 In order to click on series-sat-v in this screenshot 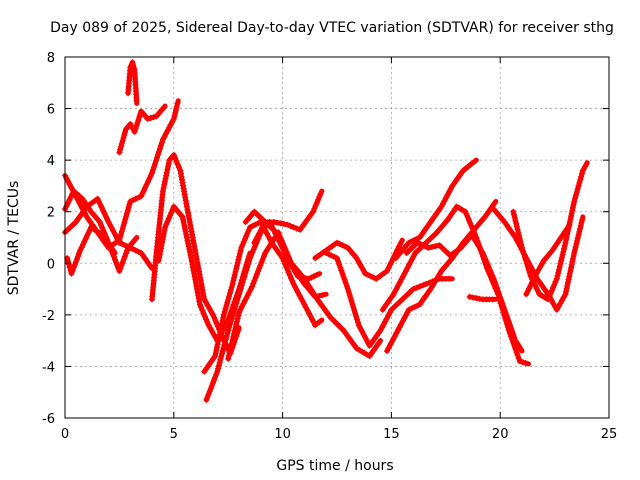, I will do `click(482, 298)`.